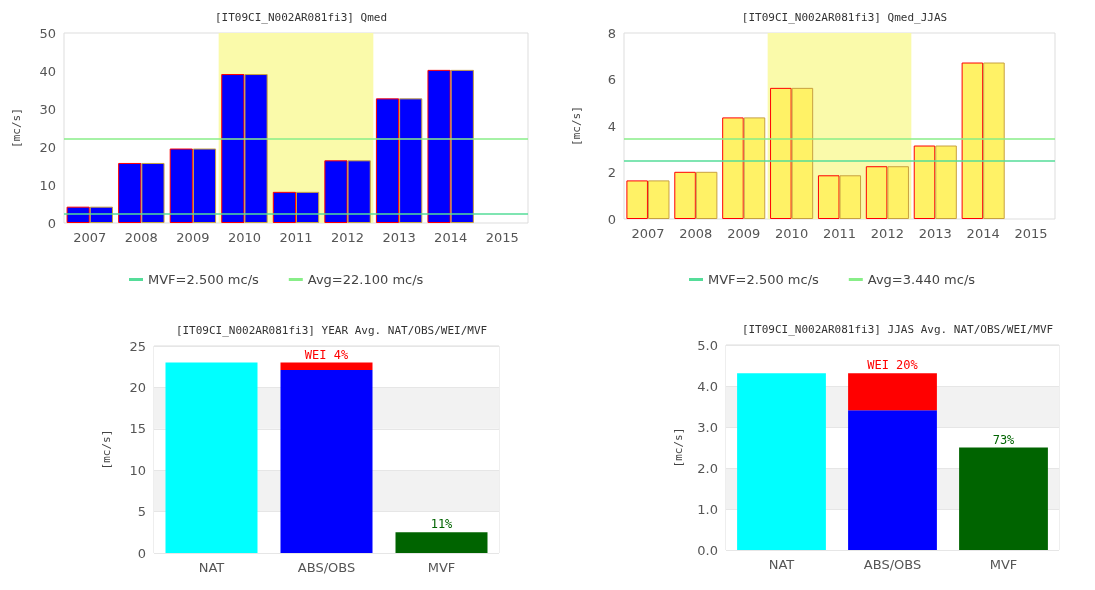  I want to click on chart-title: [IT09CI_N002AR081fi3] Qmed_JJAS, so click(844, 17).